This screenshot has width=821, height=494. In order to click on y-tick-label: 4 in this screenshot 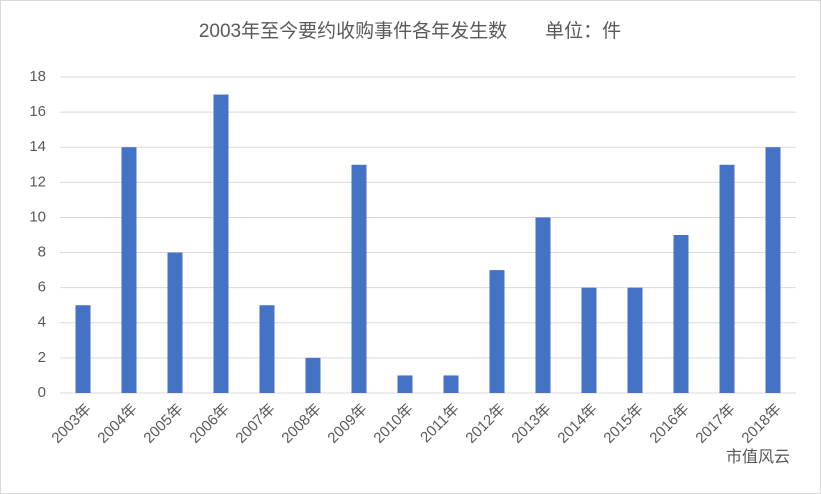, I will do `click(42, 322)`.